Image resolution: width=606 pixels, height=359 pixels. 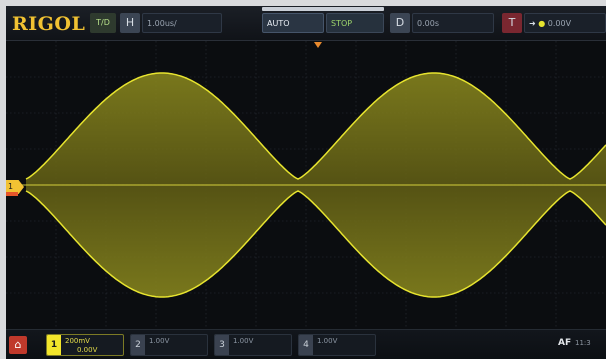 What do you see at coordinates (559, 23) in the screenshot?
I see `trigger-level-value: 0.00V` at bounding box center [559, 23].